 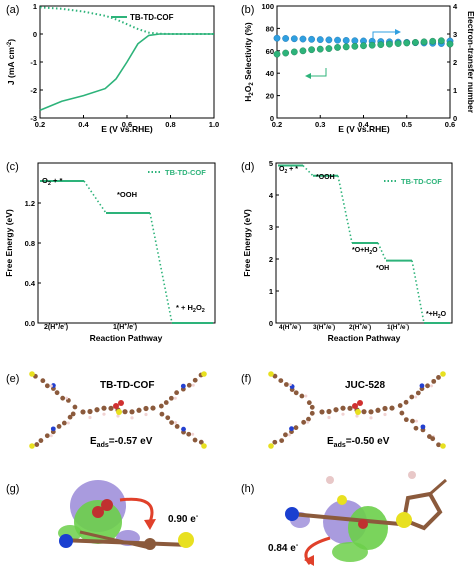 I want to click on oxygen-atom-g, so click(x=98, y=512).